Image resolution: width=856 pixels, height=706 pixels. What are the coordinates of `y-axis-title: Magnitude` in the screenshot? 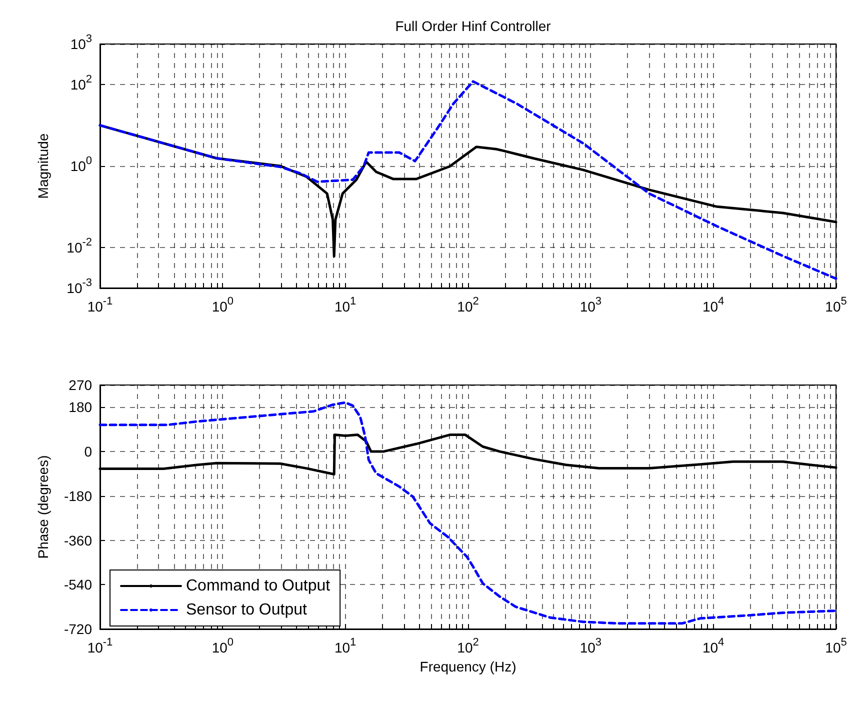 It's located at (43, 166).